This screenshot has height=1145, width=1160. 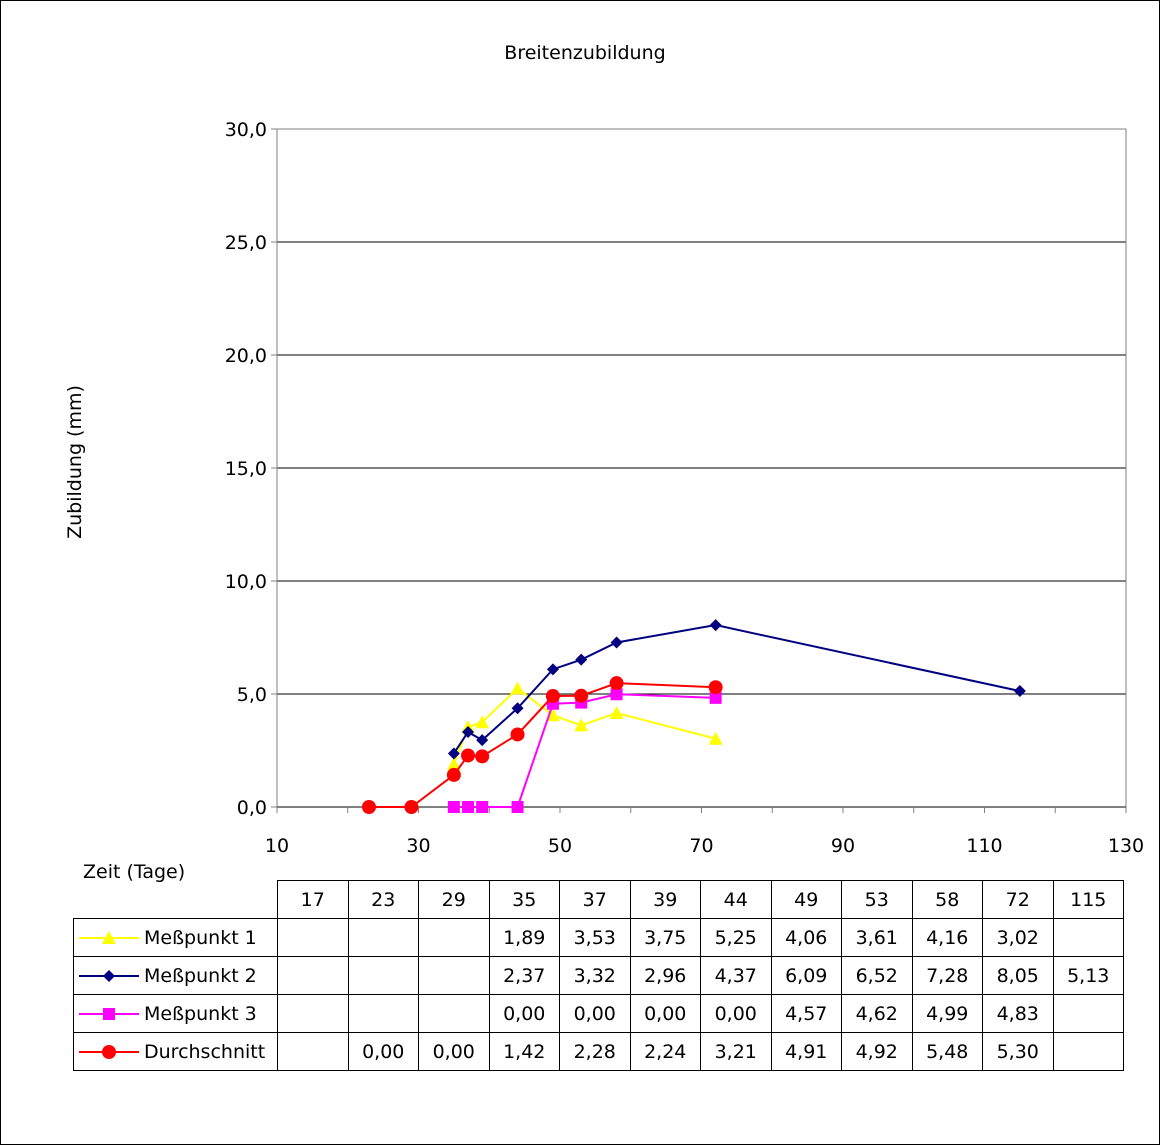 What do you see at coordinates (1018, 975) in the screenshot?
I see `table-cell: 8,05` at bounding box center [1018, 975].